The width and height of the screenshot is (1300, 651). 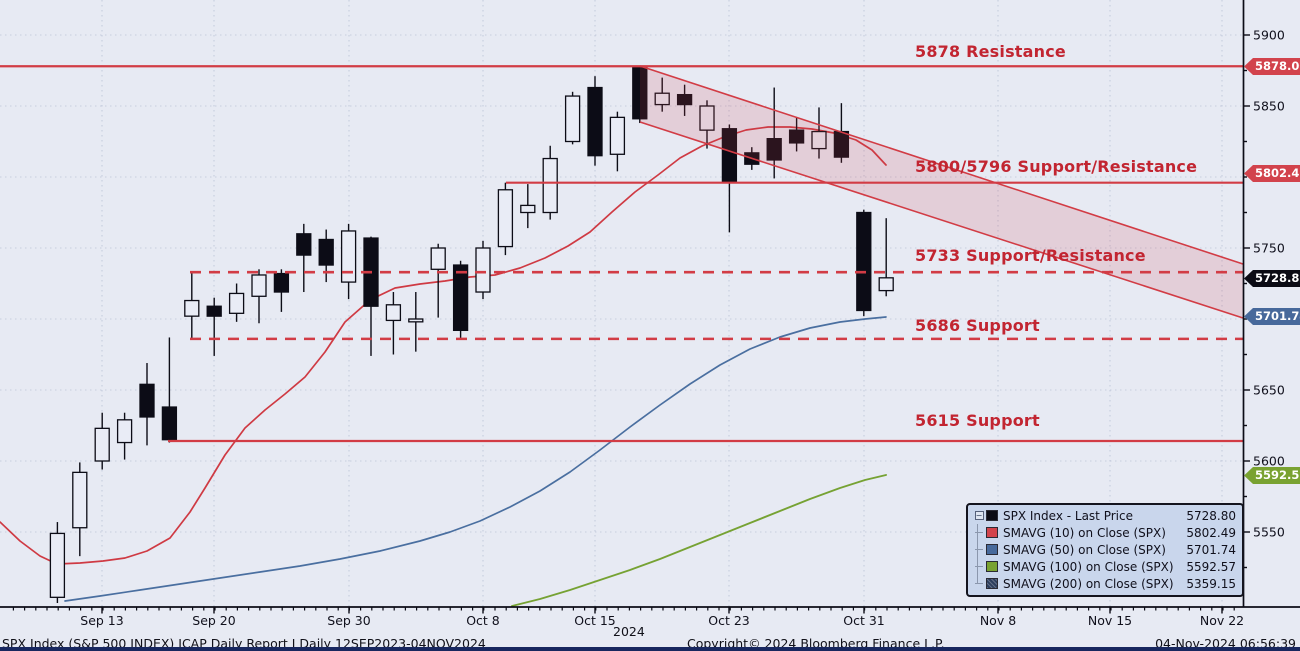 I want to click on legend-value: 5359.15, so click(x=1211, y=583).